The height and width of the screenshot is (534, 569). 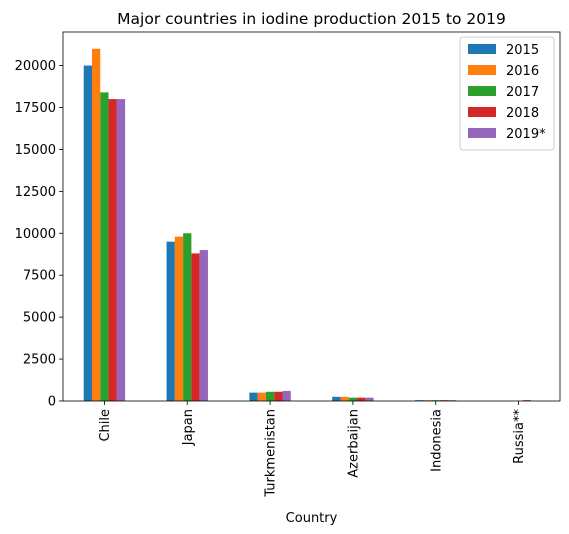 What do you see at coordinates (35, 234) in the screenshot?
I see `y-tick-label: 10000` at bounding box center [35, 234].